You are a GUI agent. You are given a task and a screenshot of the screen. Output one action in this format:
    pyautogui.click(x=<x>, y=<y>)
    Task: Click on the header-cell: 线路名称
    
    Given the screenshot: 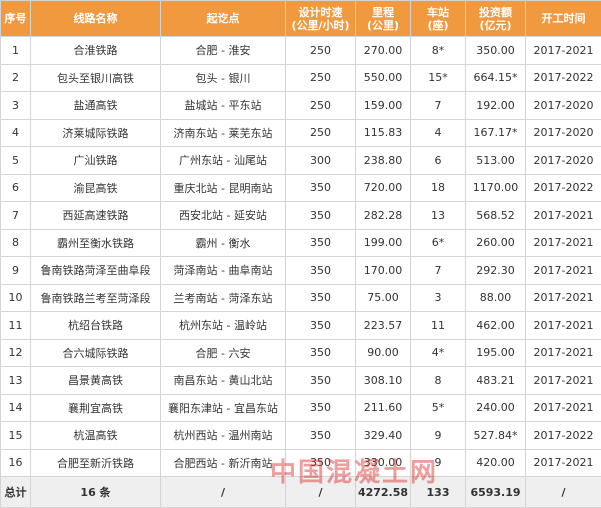 What is the action you would take?
    pyautogui.click(x=95, y=18)
    